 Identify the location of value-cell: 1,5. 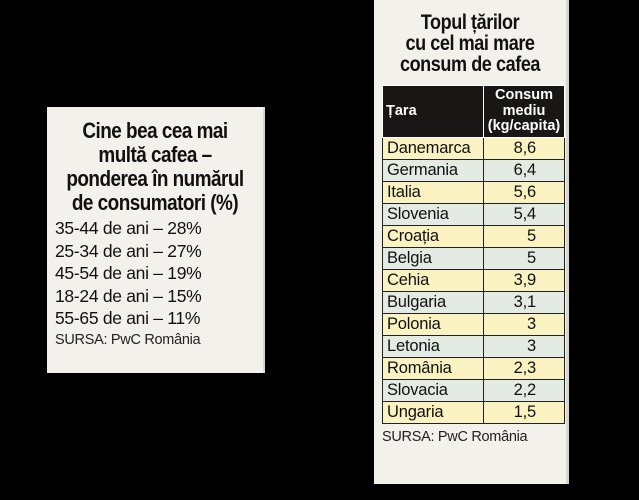
(524, 412).